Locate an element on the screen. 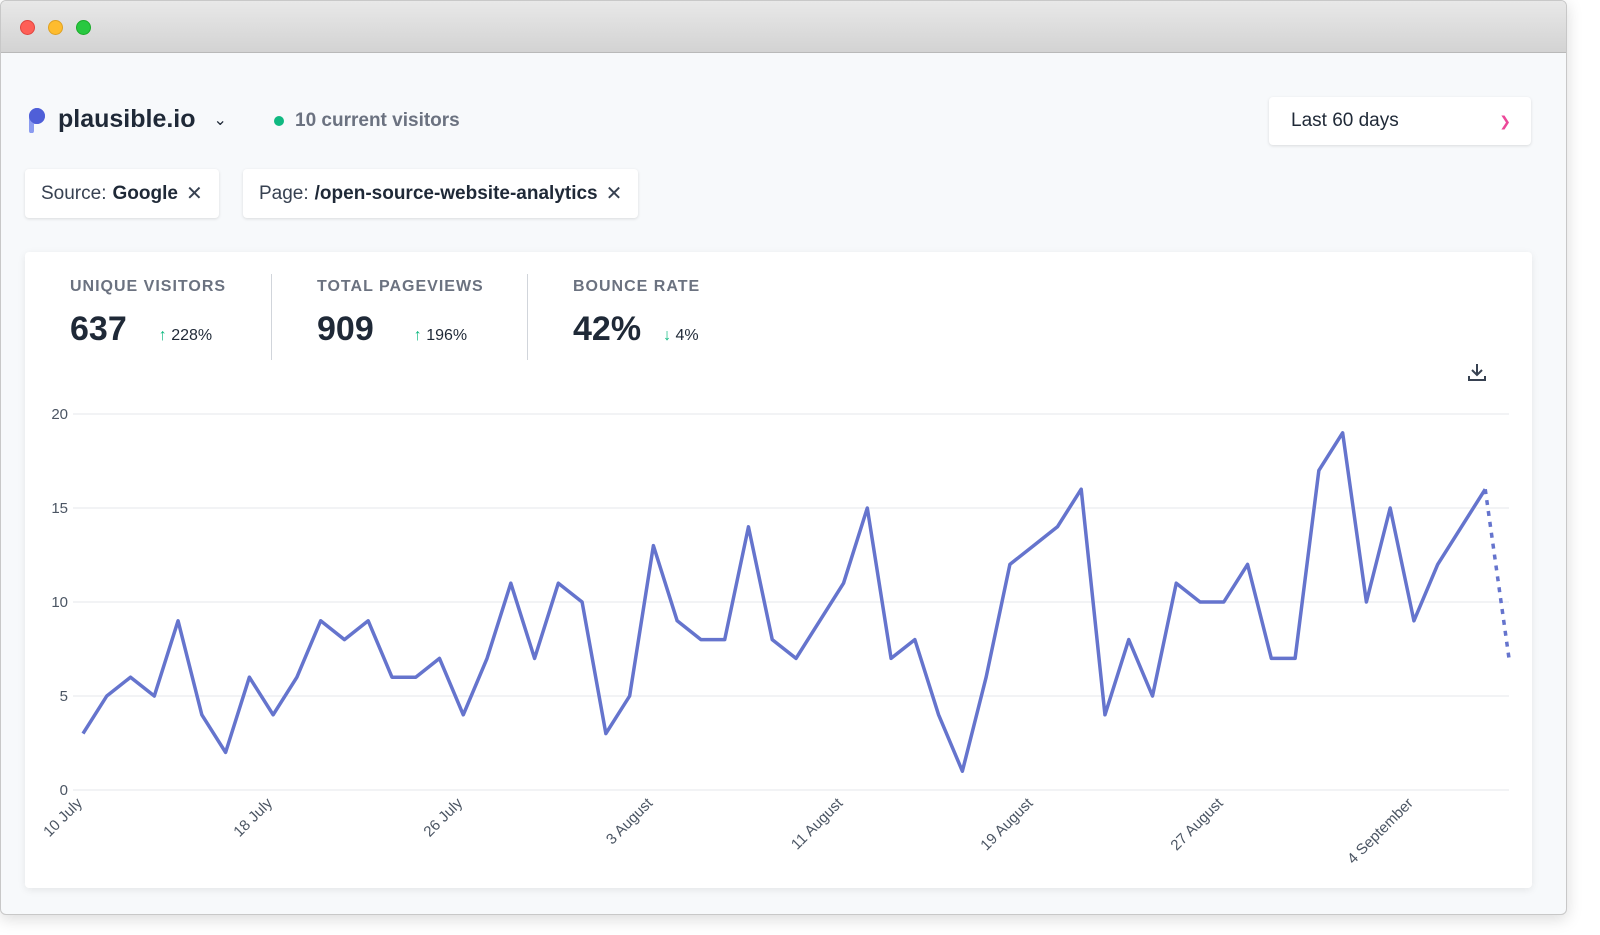 The height and width of the screenshot is (935, 1600). chevron-down-icon: ❯ is located at coordinates (1505, 120).